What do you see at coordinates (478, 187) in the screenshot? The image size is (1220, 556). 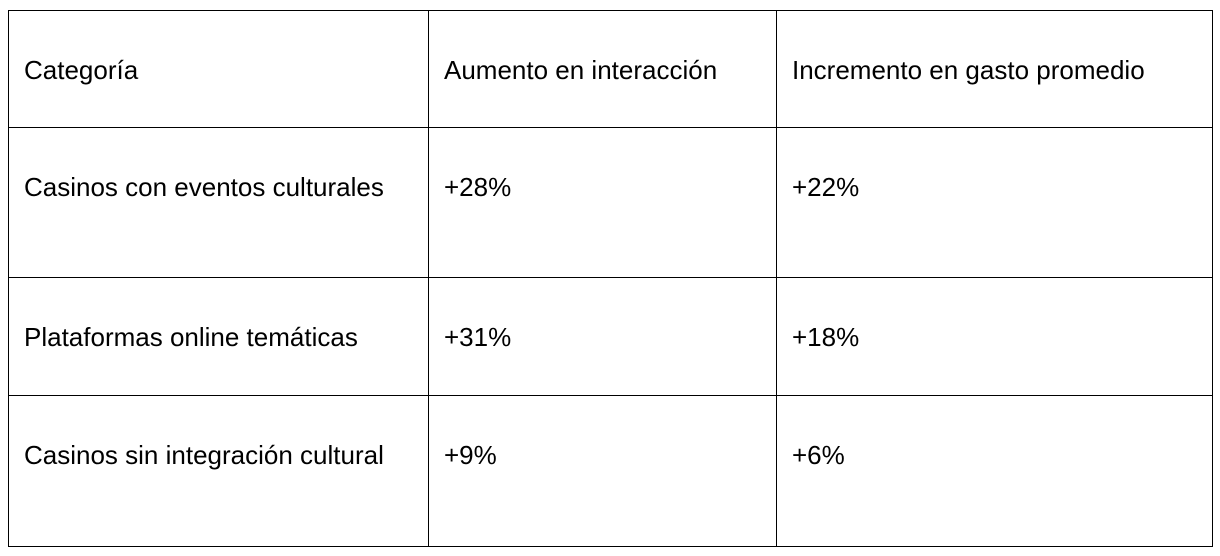 I see `body-text: +28%` at bounding box center [478, 187].